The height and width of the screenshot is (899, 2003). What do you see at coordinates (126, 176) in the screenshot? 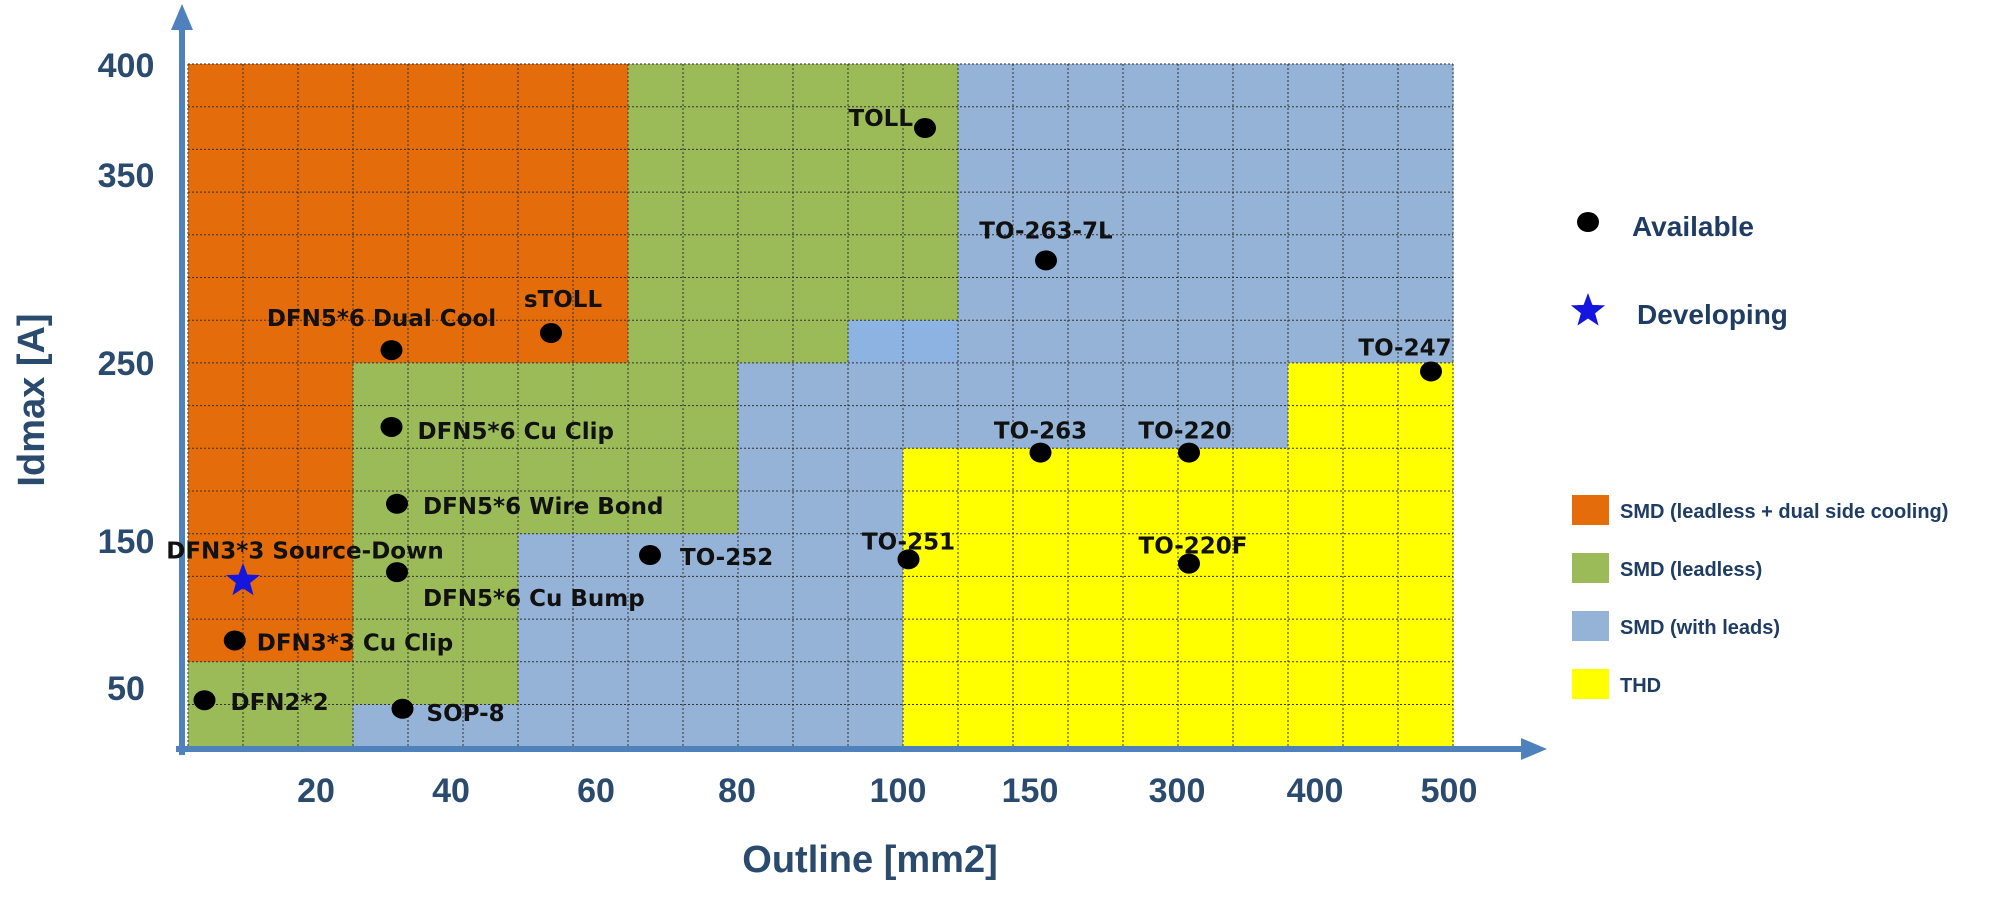
I see `y-tick-label: 350` at bounding box center [126, 176].